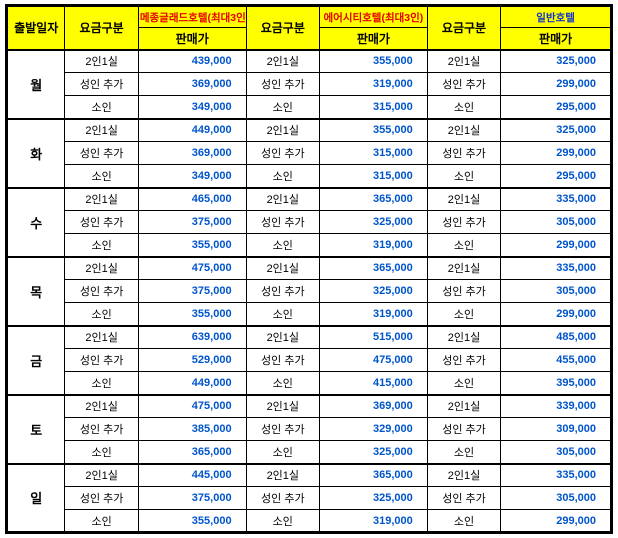 The width and height of the screenshot is (618, 538). I want to click on price-cell: 639,000, so click(192, 336).